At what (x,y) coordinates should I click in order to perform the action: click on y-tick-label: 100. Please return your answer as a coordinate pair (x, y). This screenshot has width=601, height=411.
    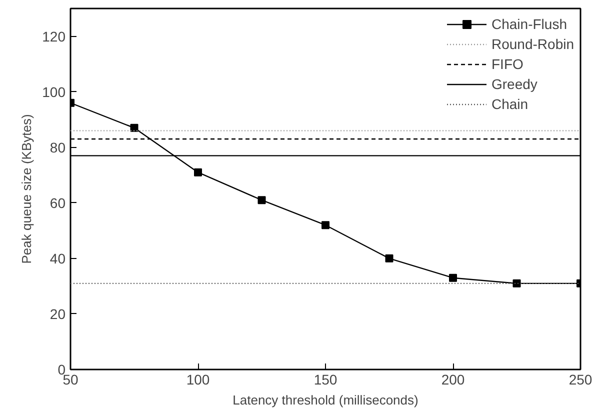
    Looking at the image, I should click on (54, 92).